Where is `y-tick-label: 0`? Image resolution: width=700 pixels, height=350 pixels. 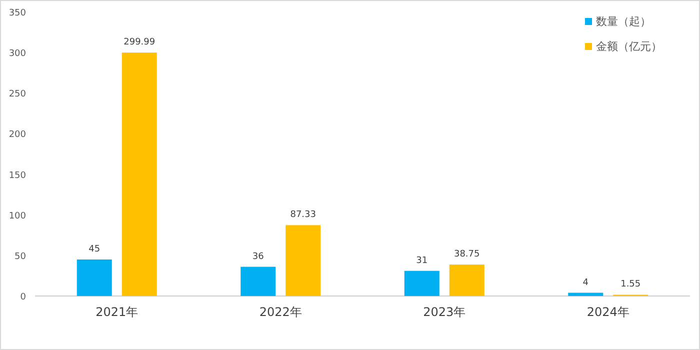
y-tick-label: 0 is located at coordinates (23, 297).